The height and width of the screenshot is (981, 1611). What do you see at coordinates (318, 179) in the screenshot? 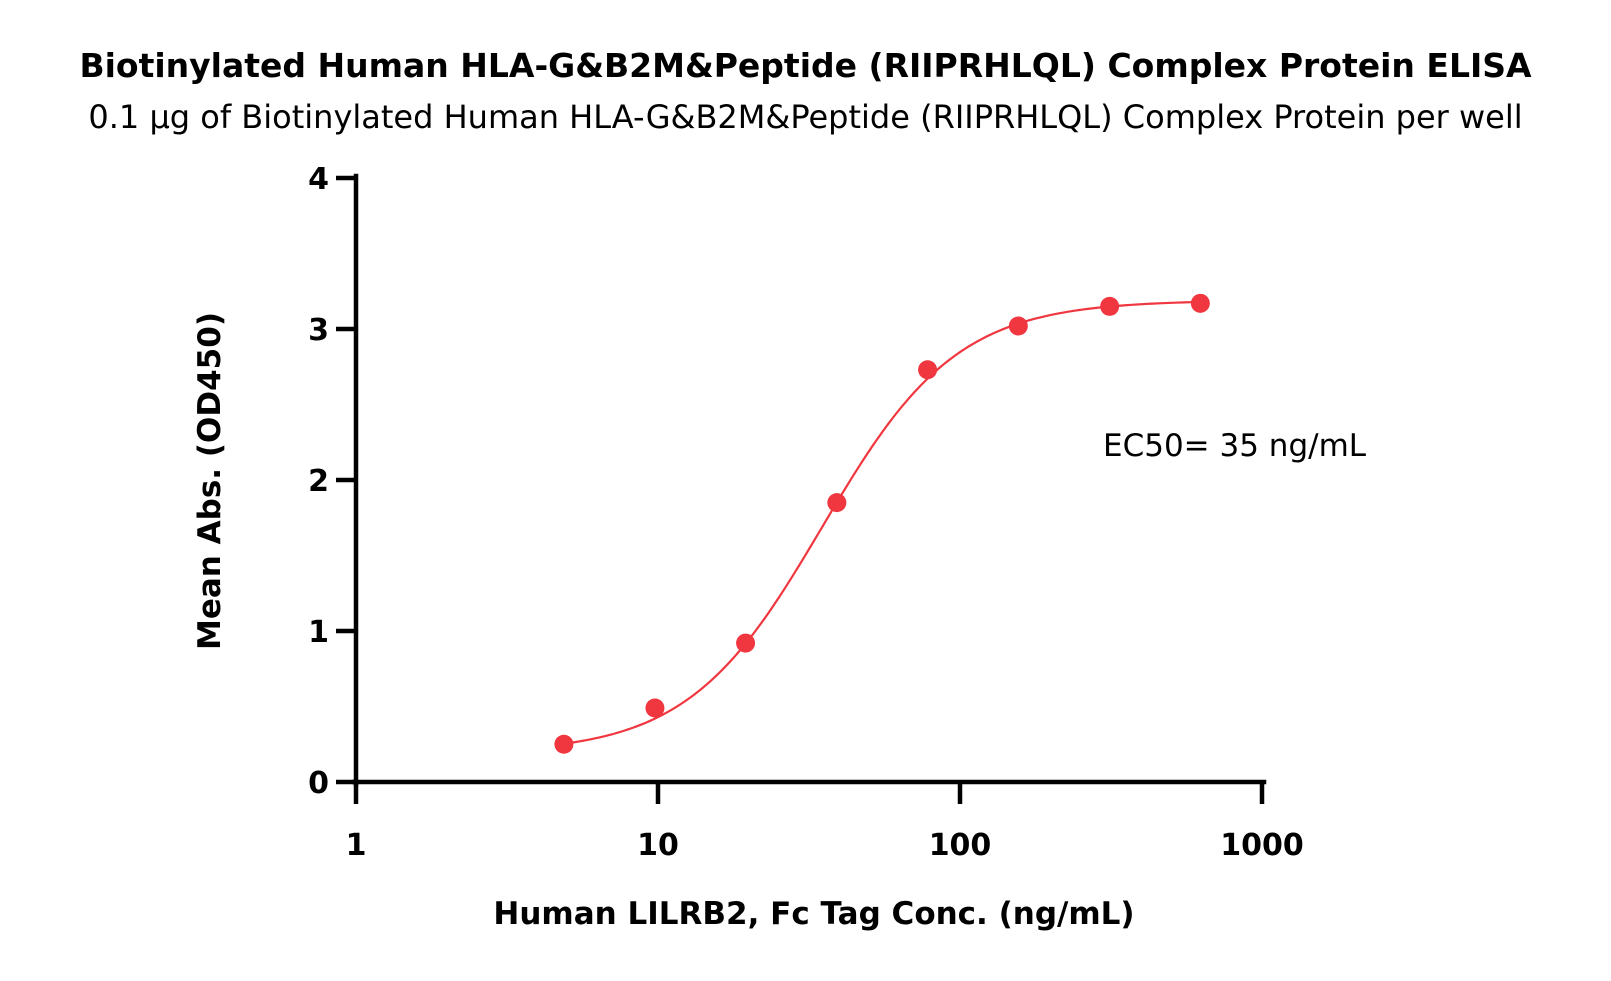
I see `y-tick-label: 4` at bounding box center [318, 179].